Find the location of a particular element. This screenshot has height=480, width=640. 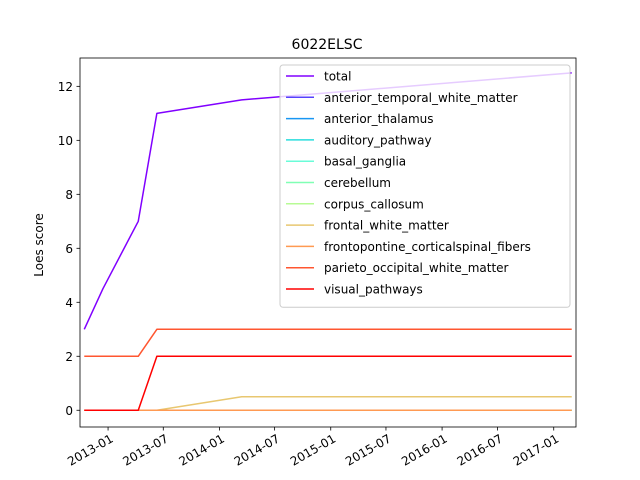

y-axis-label: Loes score is located at coordinates (39, 245).